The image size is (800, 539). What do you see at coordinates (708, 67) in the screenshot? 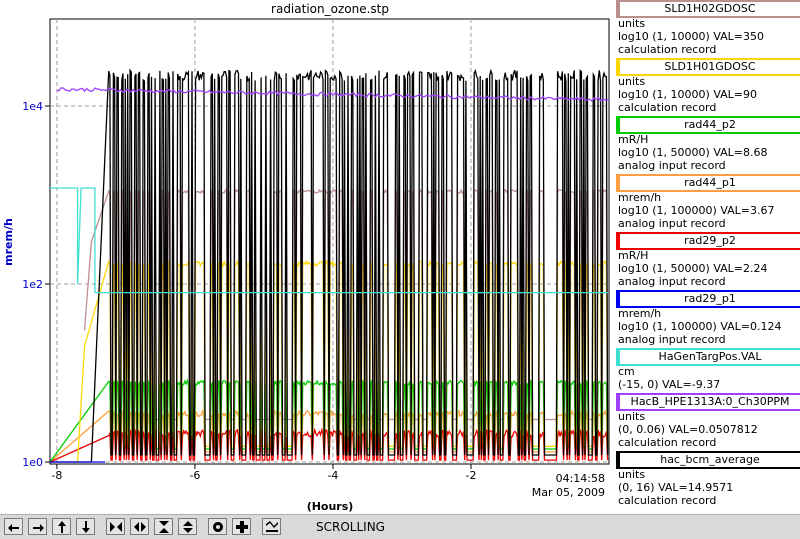
I see `legend-entry-name: SLD1H01GDOSC` at bounding box center [708, 67].